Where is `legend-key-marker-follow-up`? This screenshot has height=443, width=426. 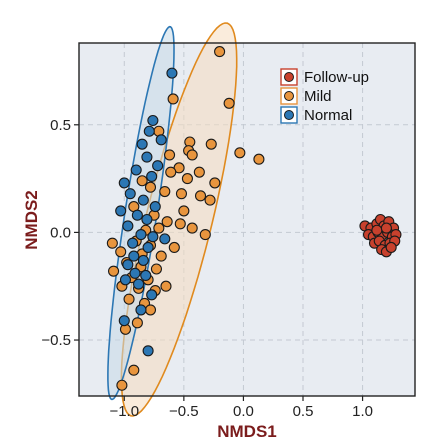 legend-key-marker-follow-up is located at coordinates (289, 77).